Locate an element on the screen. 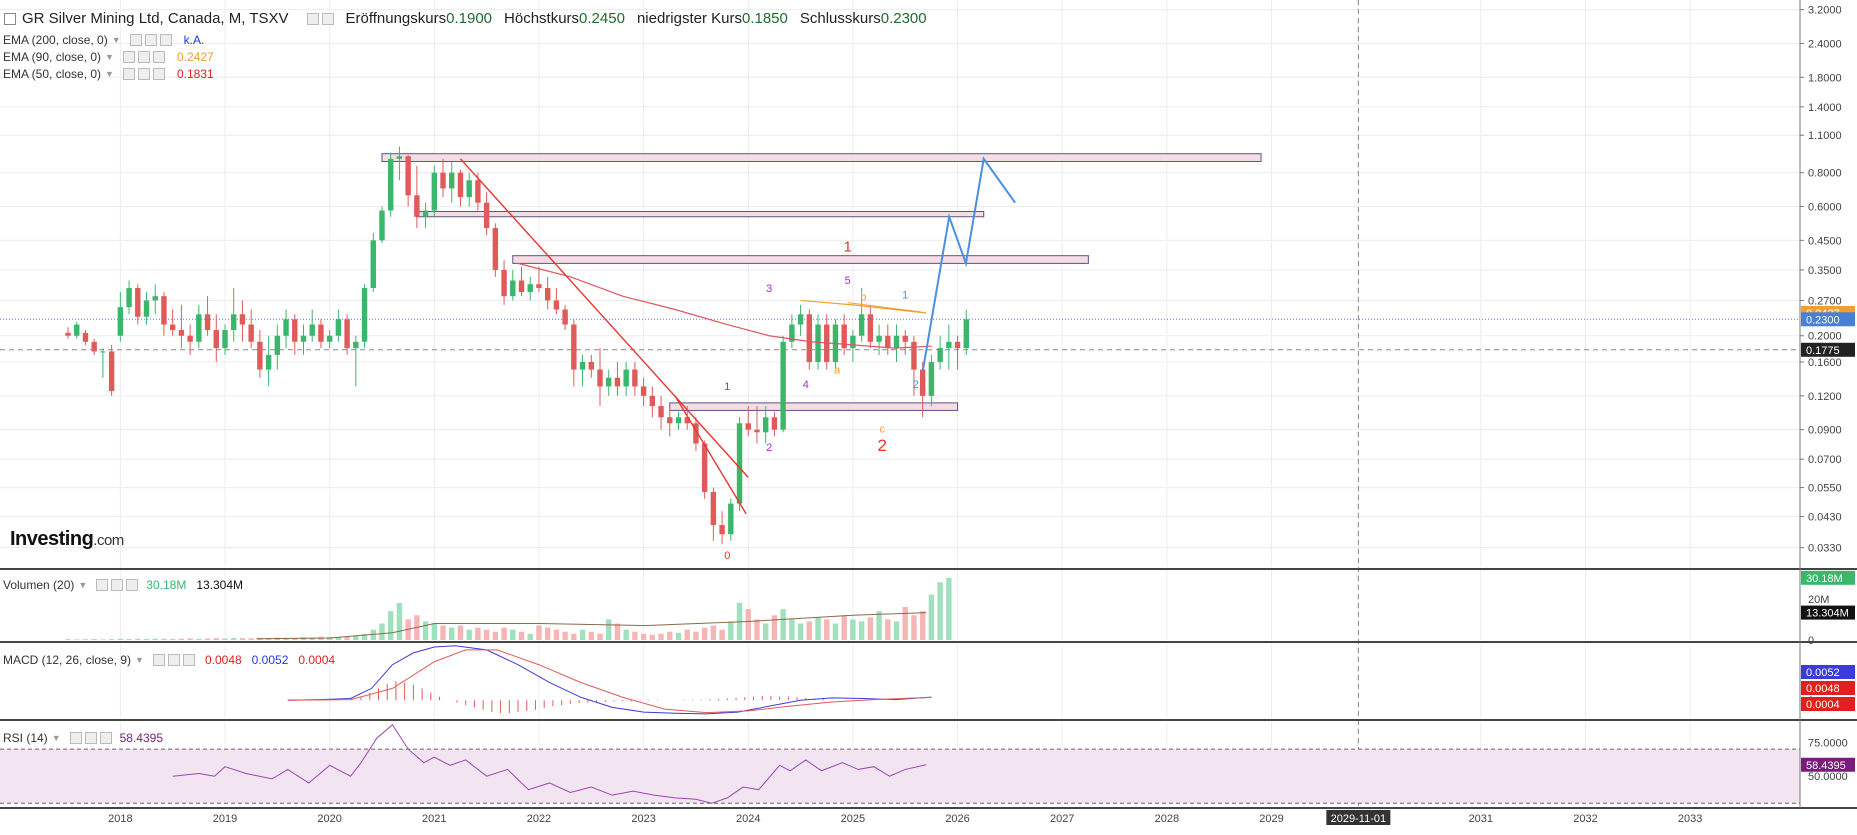  ema50-legend: EMA (50, close, 0) ▼ 0.1831 is located at coordinates (107, 74).